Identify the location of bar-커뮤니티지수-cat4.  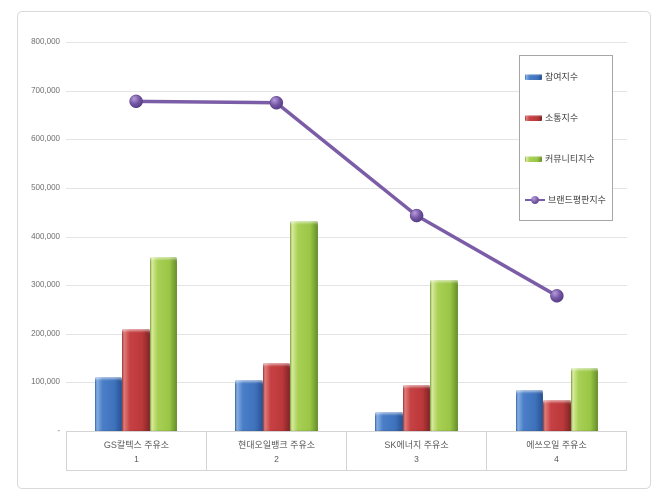
(584, 399).